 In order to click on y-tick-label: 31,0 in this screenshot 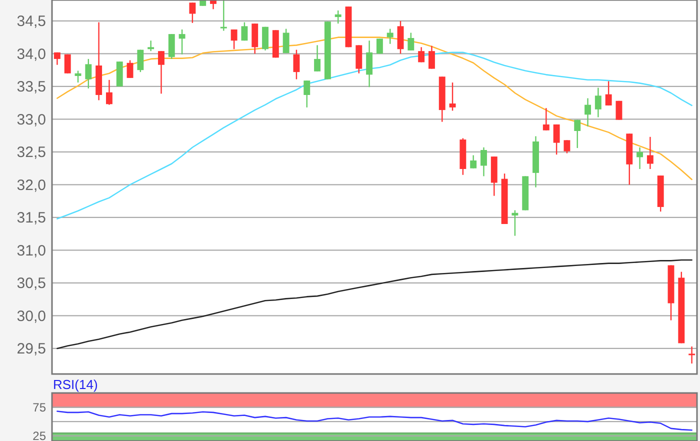, I will do `click(31, 251)`.